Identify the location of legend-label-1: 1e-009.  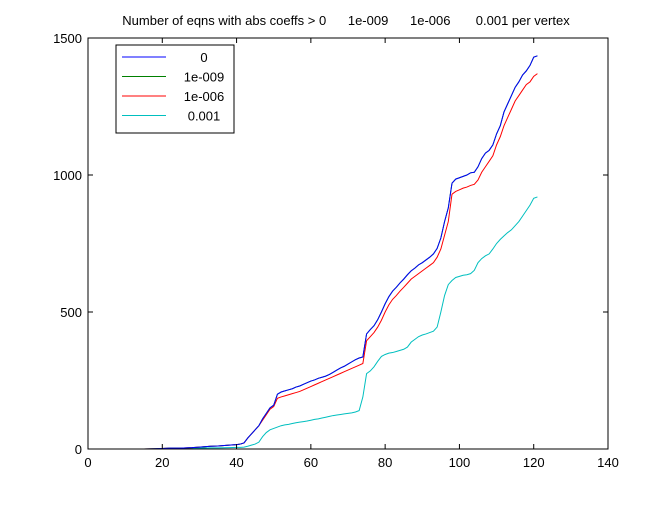
(204, 77).